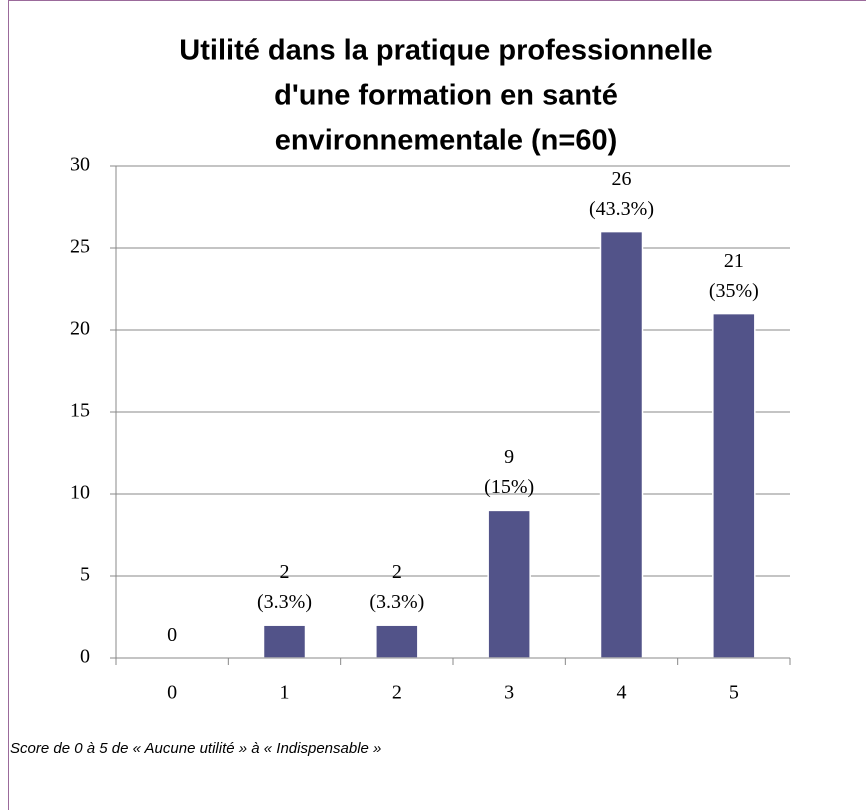 This screenshot has width=866, height=810. I want to click on x-tick-label: 1, so click(285, 693).